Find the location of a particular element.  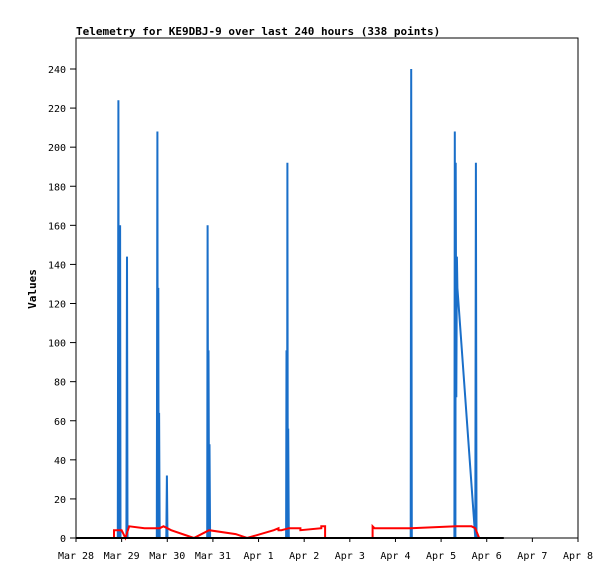

y-tick-label: 20 is located at coordinates (60, 500).